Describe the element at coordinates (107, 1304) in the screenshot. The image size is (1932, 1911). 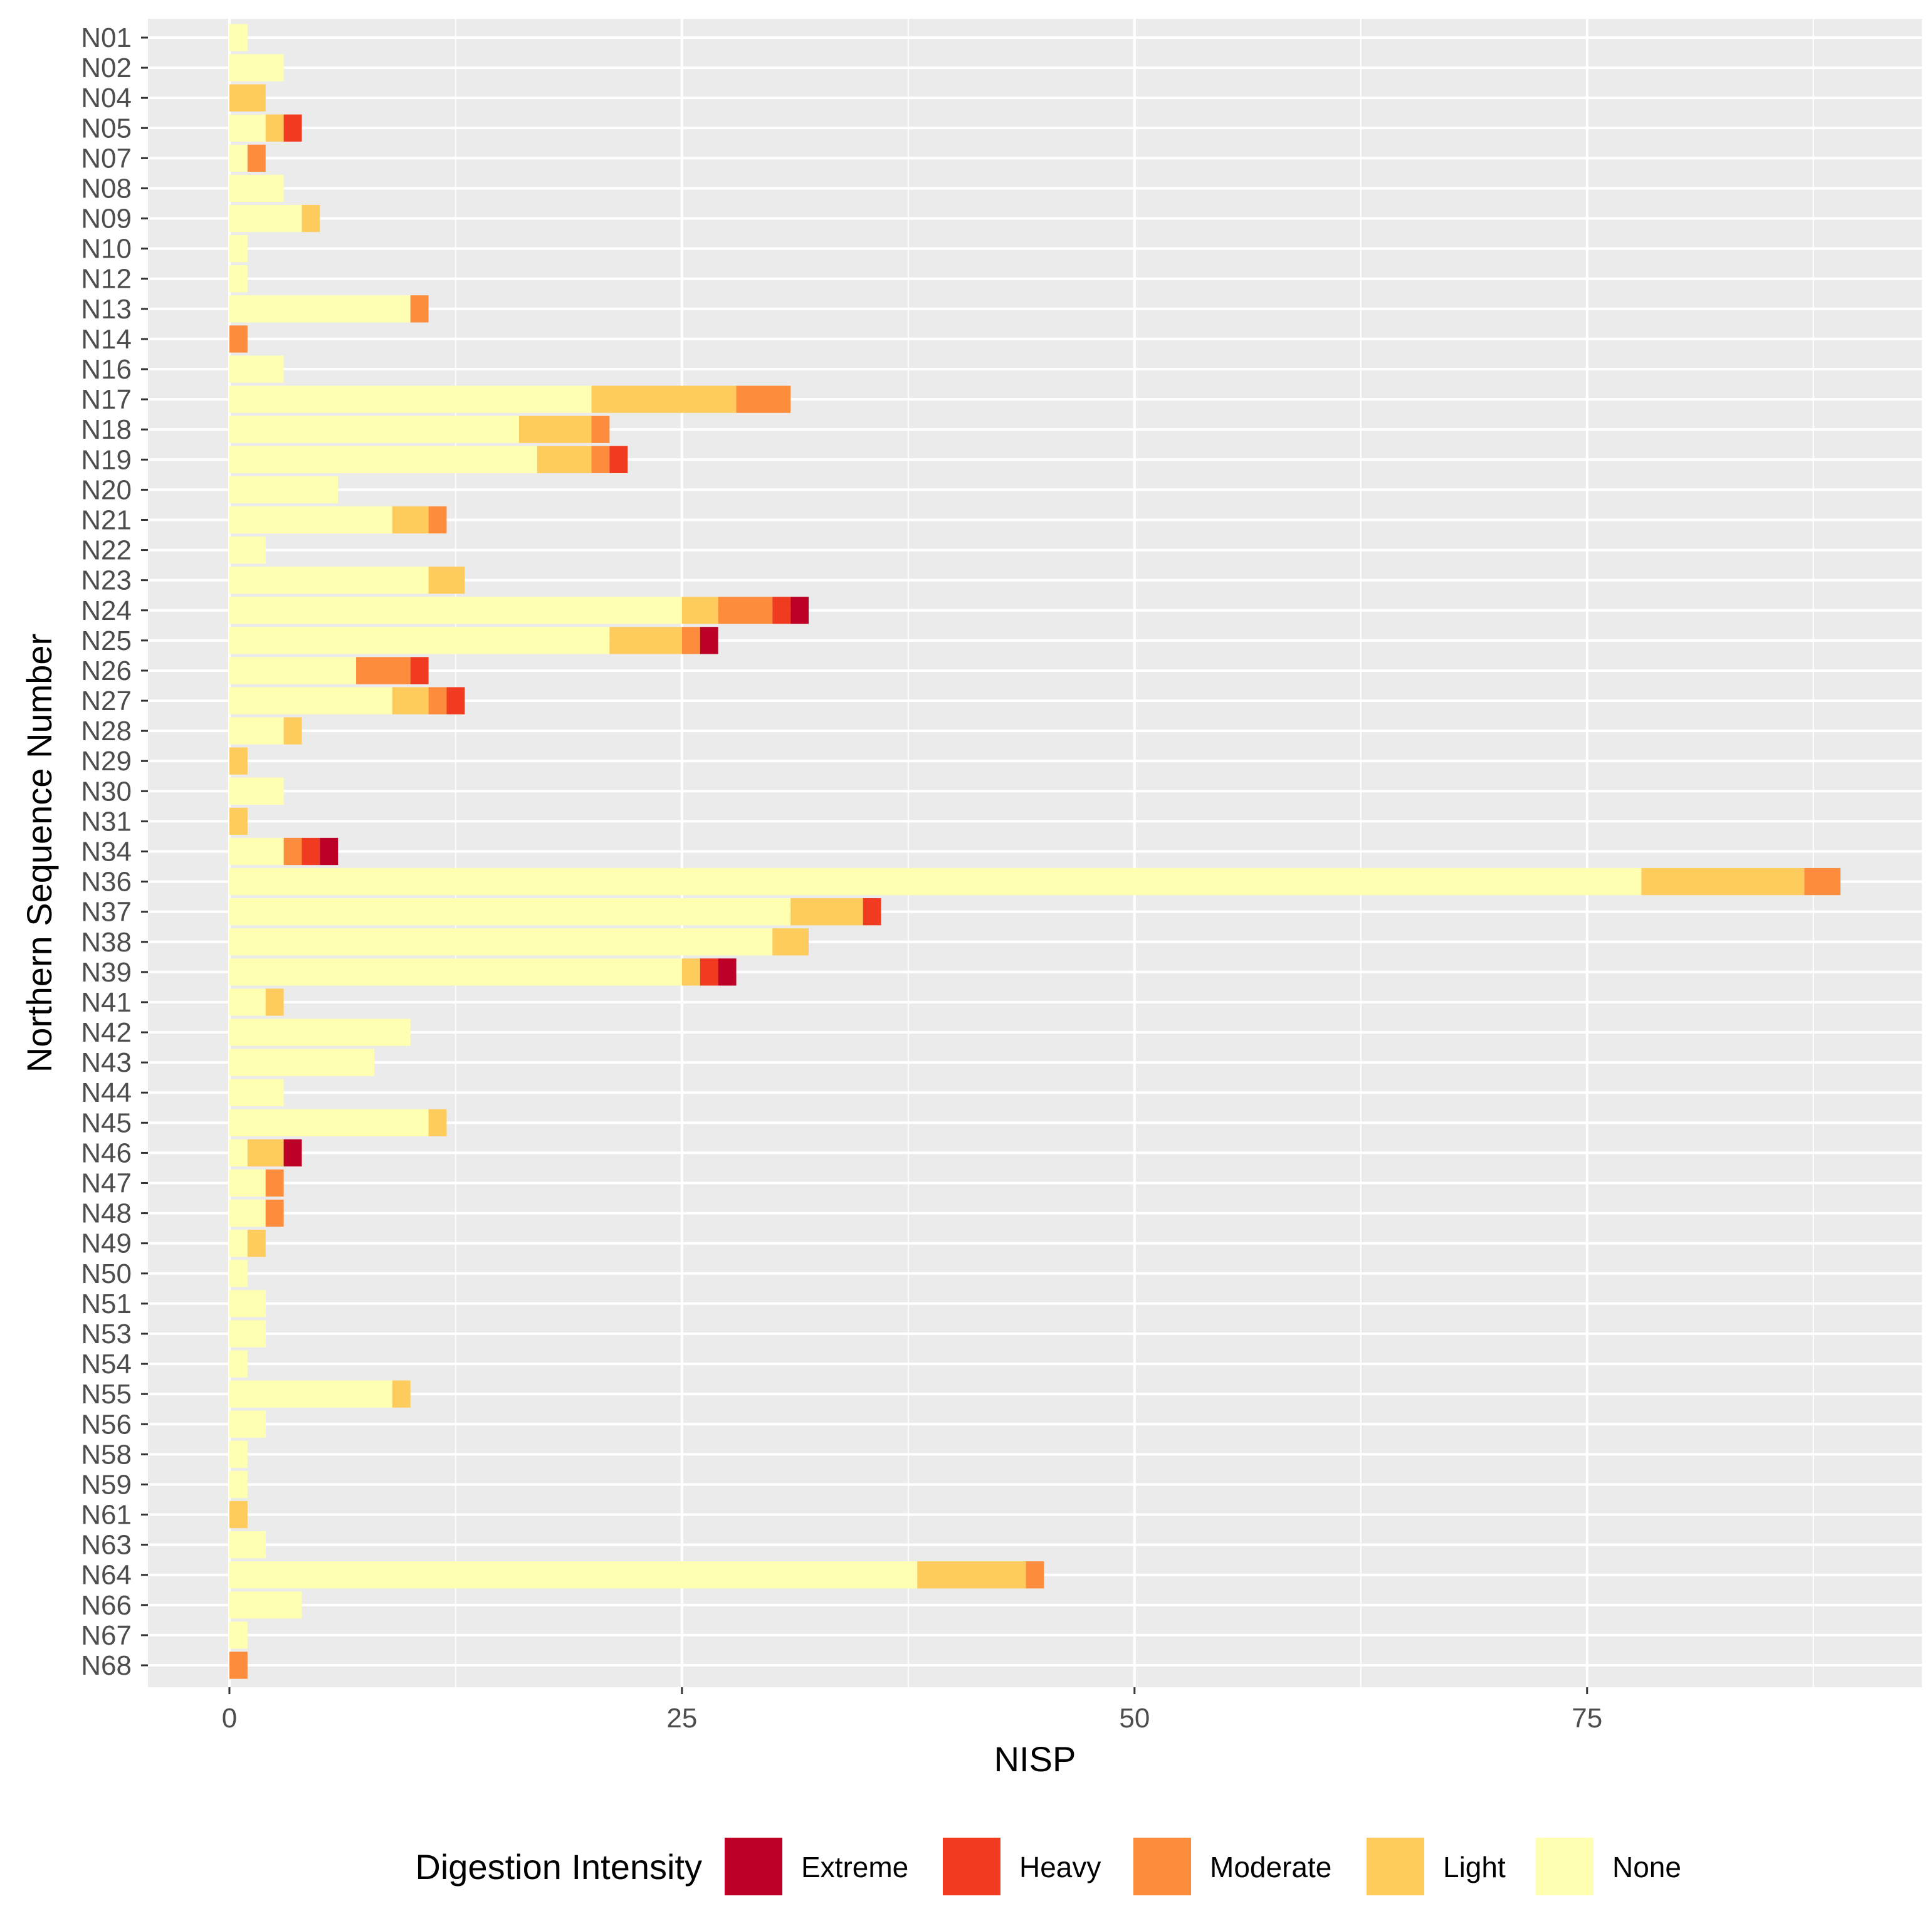
I see `y-tick-label: N51` at that location.